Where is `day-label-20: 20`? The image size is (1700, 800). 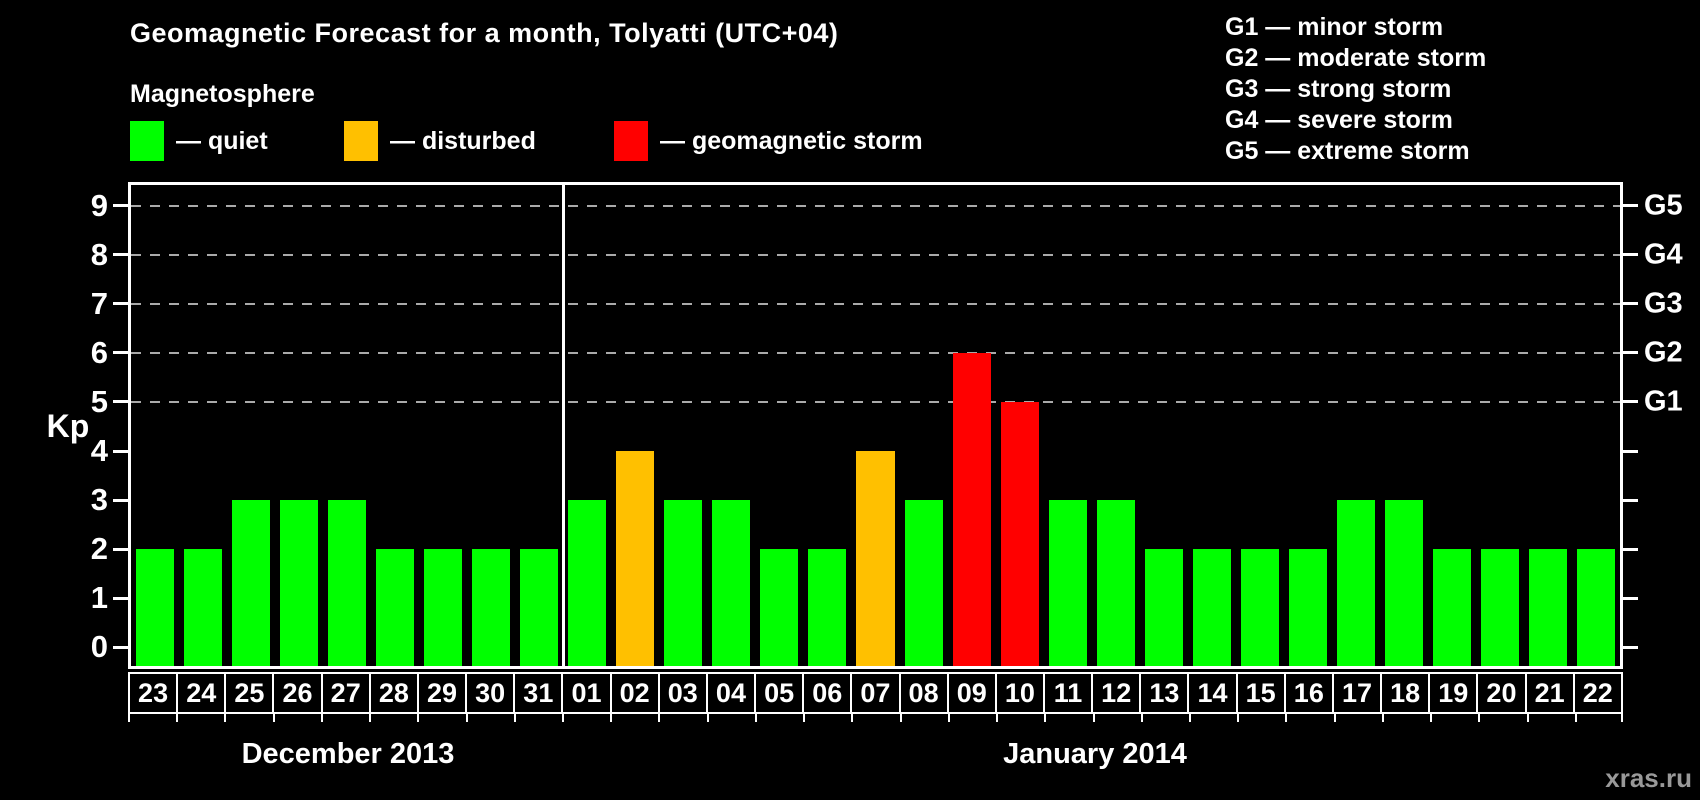
day-label-20: 20 is located at coordinates (1501, 693).